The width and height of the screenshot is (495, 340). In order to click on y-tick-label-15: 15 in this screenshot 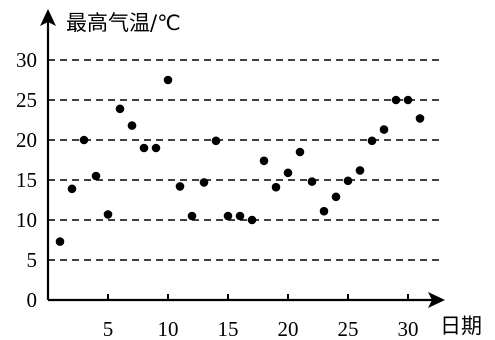, I will do `click(26, 180)`.